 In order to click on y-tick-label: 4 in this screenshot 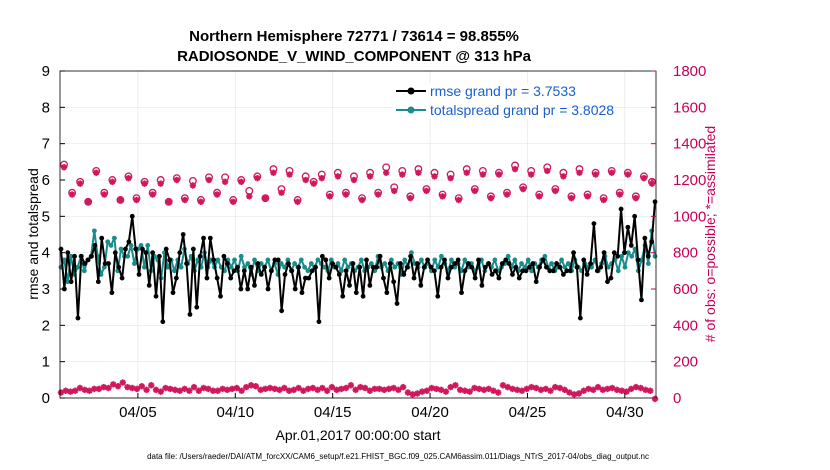, I will do `click(46, 253)`.